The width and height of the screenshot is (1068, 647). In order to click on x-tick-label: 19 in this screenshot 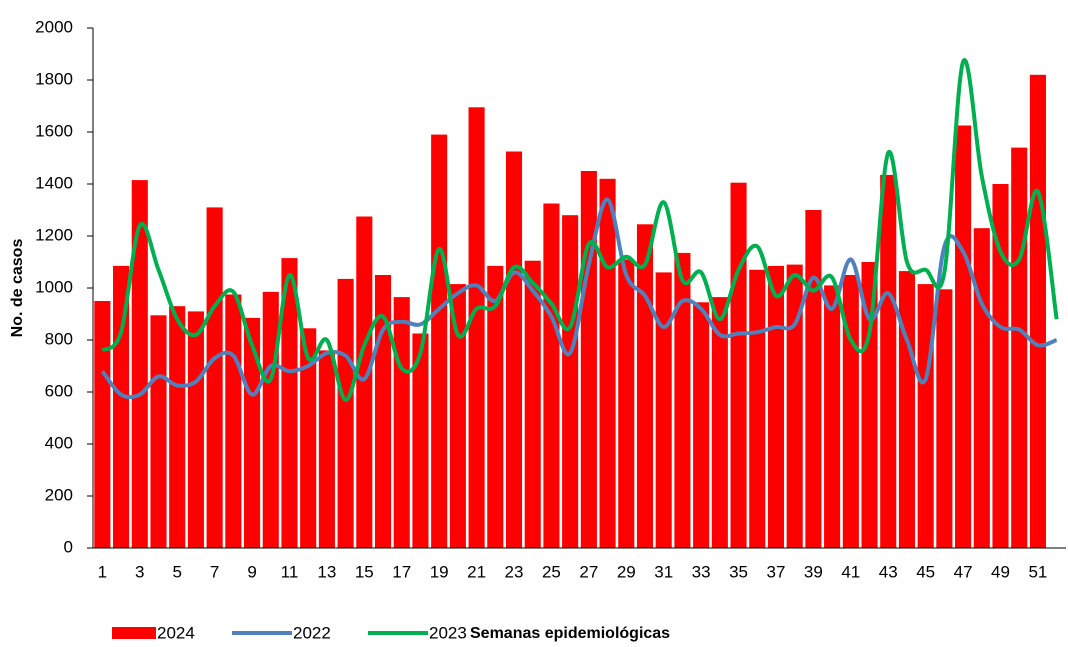, I will do `click(439, 571)`.